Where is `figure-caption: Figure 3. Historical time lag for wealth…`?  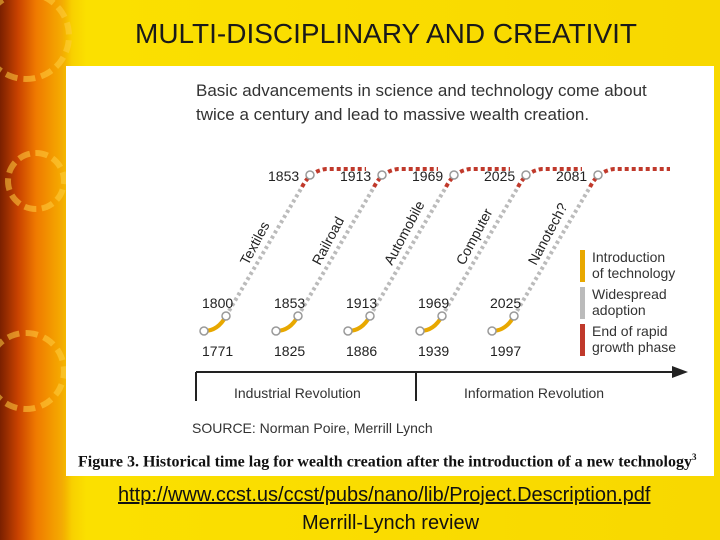
figure-caption: Figure 3. Historical time lag for wealth… is located at coordinates (387, 461).